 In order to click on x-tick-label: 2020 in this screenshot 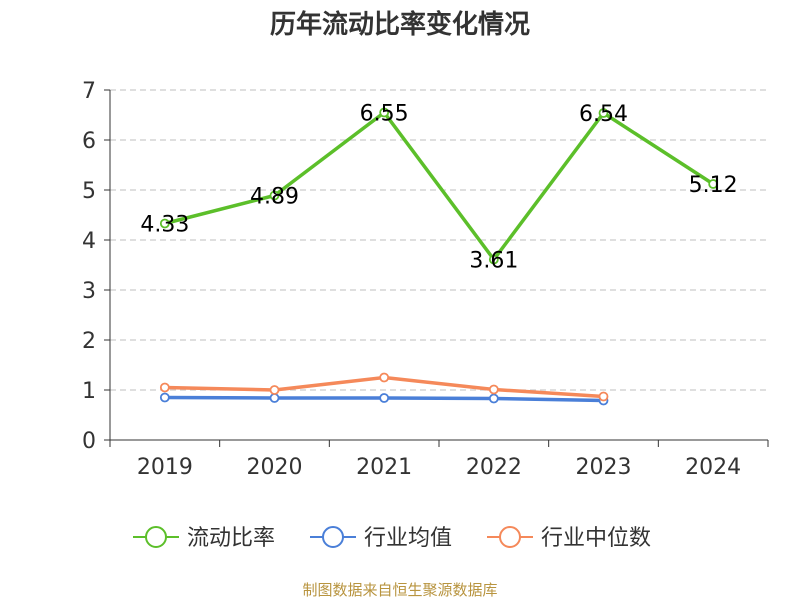, I will do `click(275, 467)`.